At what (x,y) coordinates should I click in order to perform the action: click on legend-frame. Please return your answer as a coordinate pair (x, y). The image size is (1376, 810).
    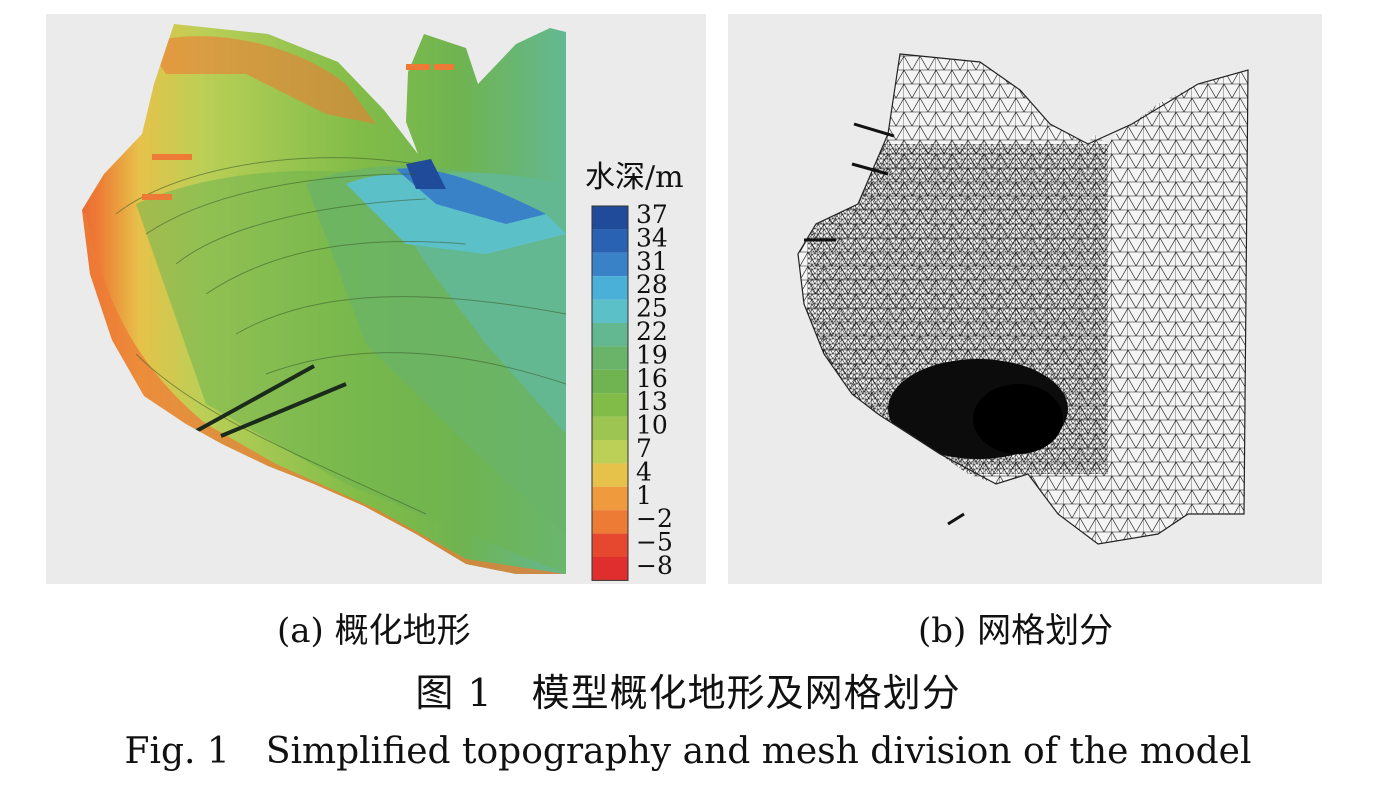
    Looking at the image, I should click on (610, 393).